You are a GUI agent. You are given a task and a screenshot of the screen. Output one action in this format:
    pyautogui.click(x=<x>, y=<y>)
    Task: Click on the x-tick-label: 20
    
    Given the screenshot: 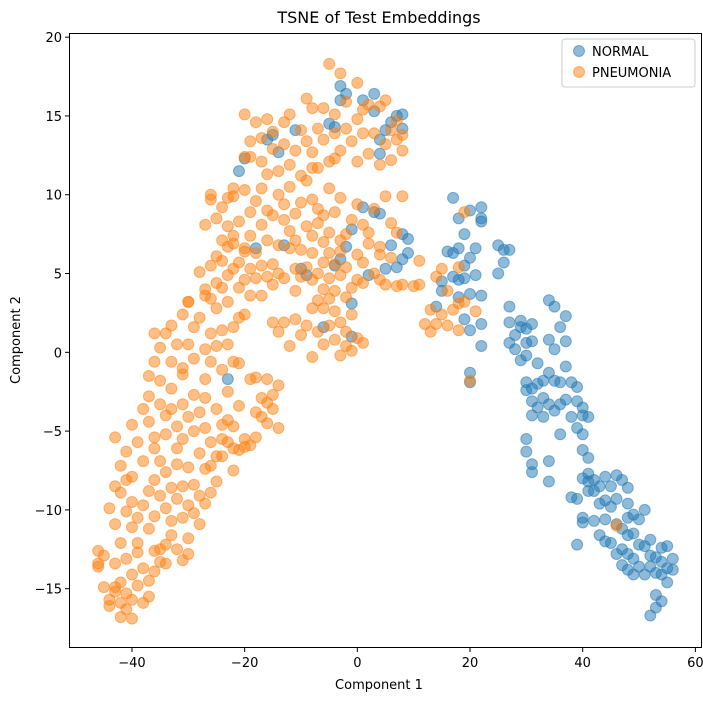 What is the action you would take?
    pyautogui.click(x=470, y=663)
    